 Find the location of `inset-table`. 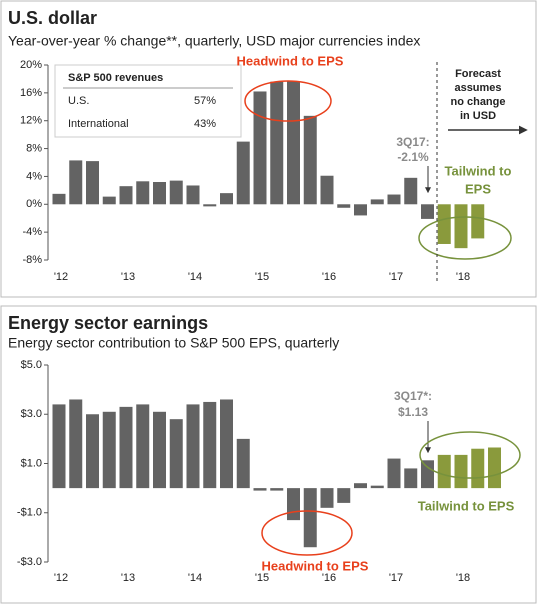

inset-table is located at coordinates (148, 101).